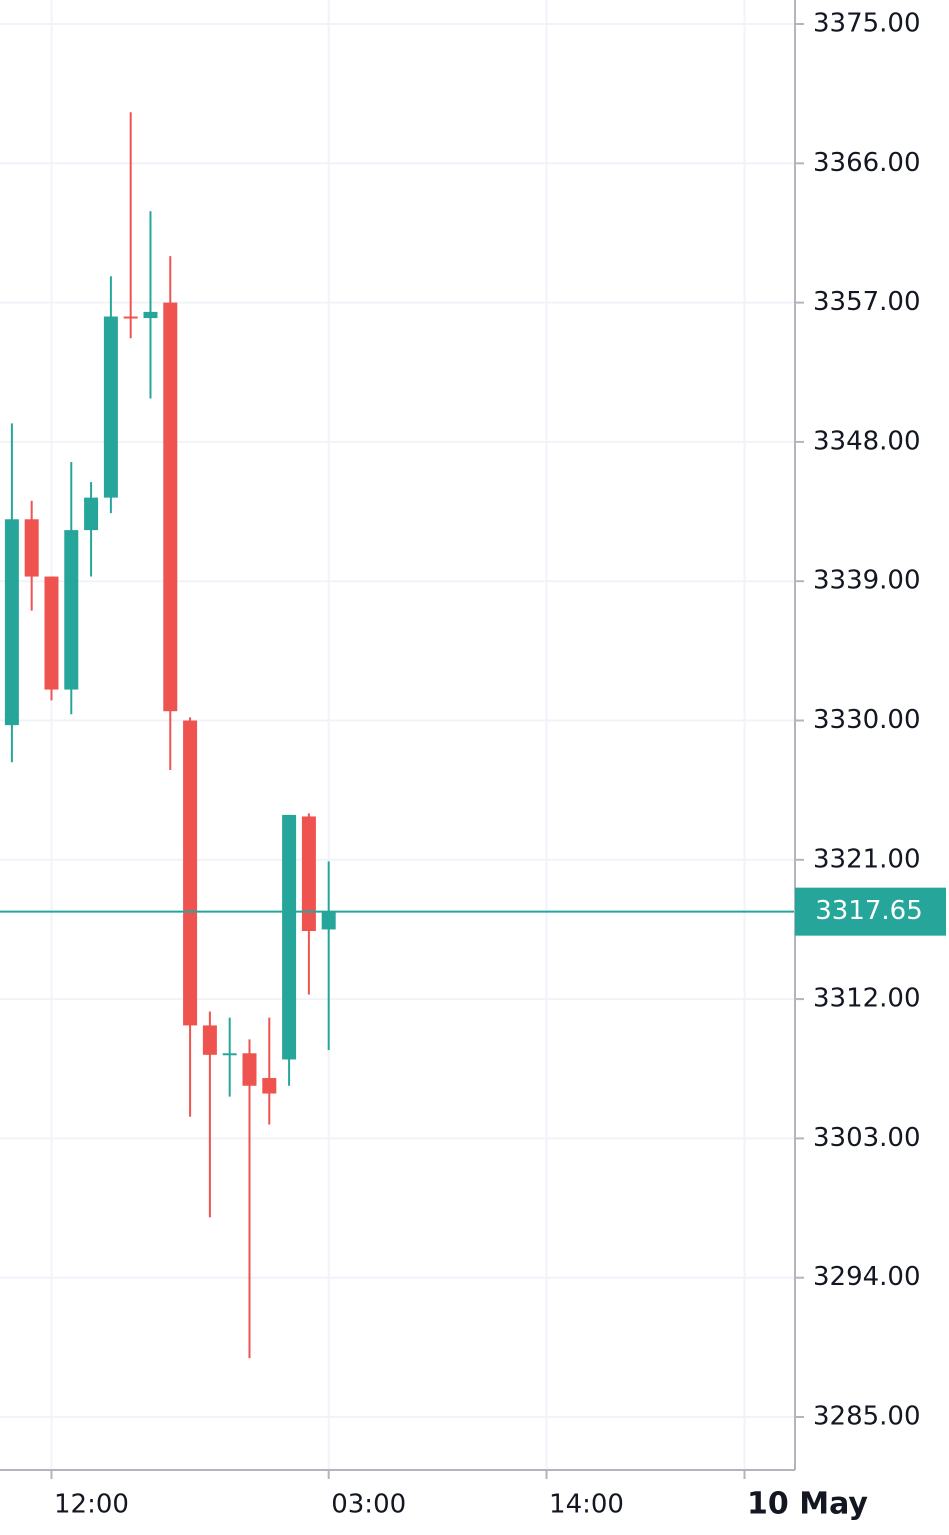 The height and width of the screenshot is (1535, 949). What do you see at coordinates (867, 581) in the screenshot?
I see `y-tick-label: 3339.00` at bounding box center [867, 581].